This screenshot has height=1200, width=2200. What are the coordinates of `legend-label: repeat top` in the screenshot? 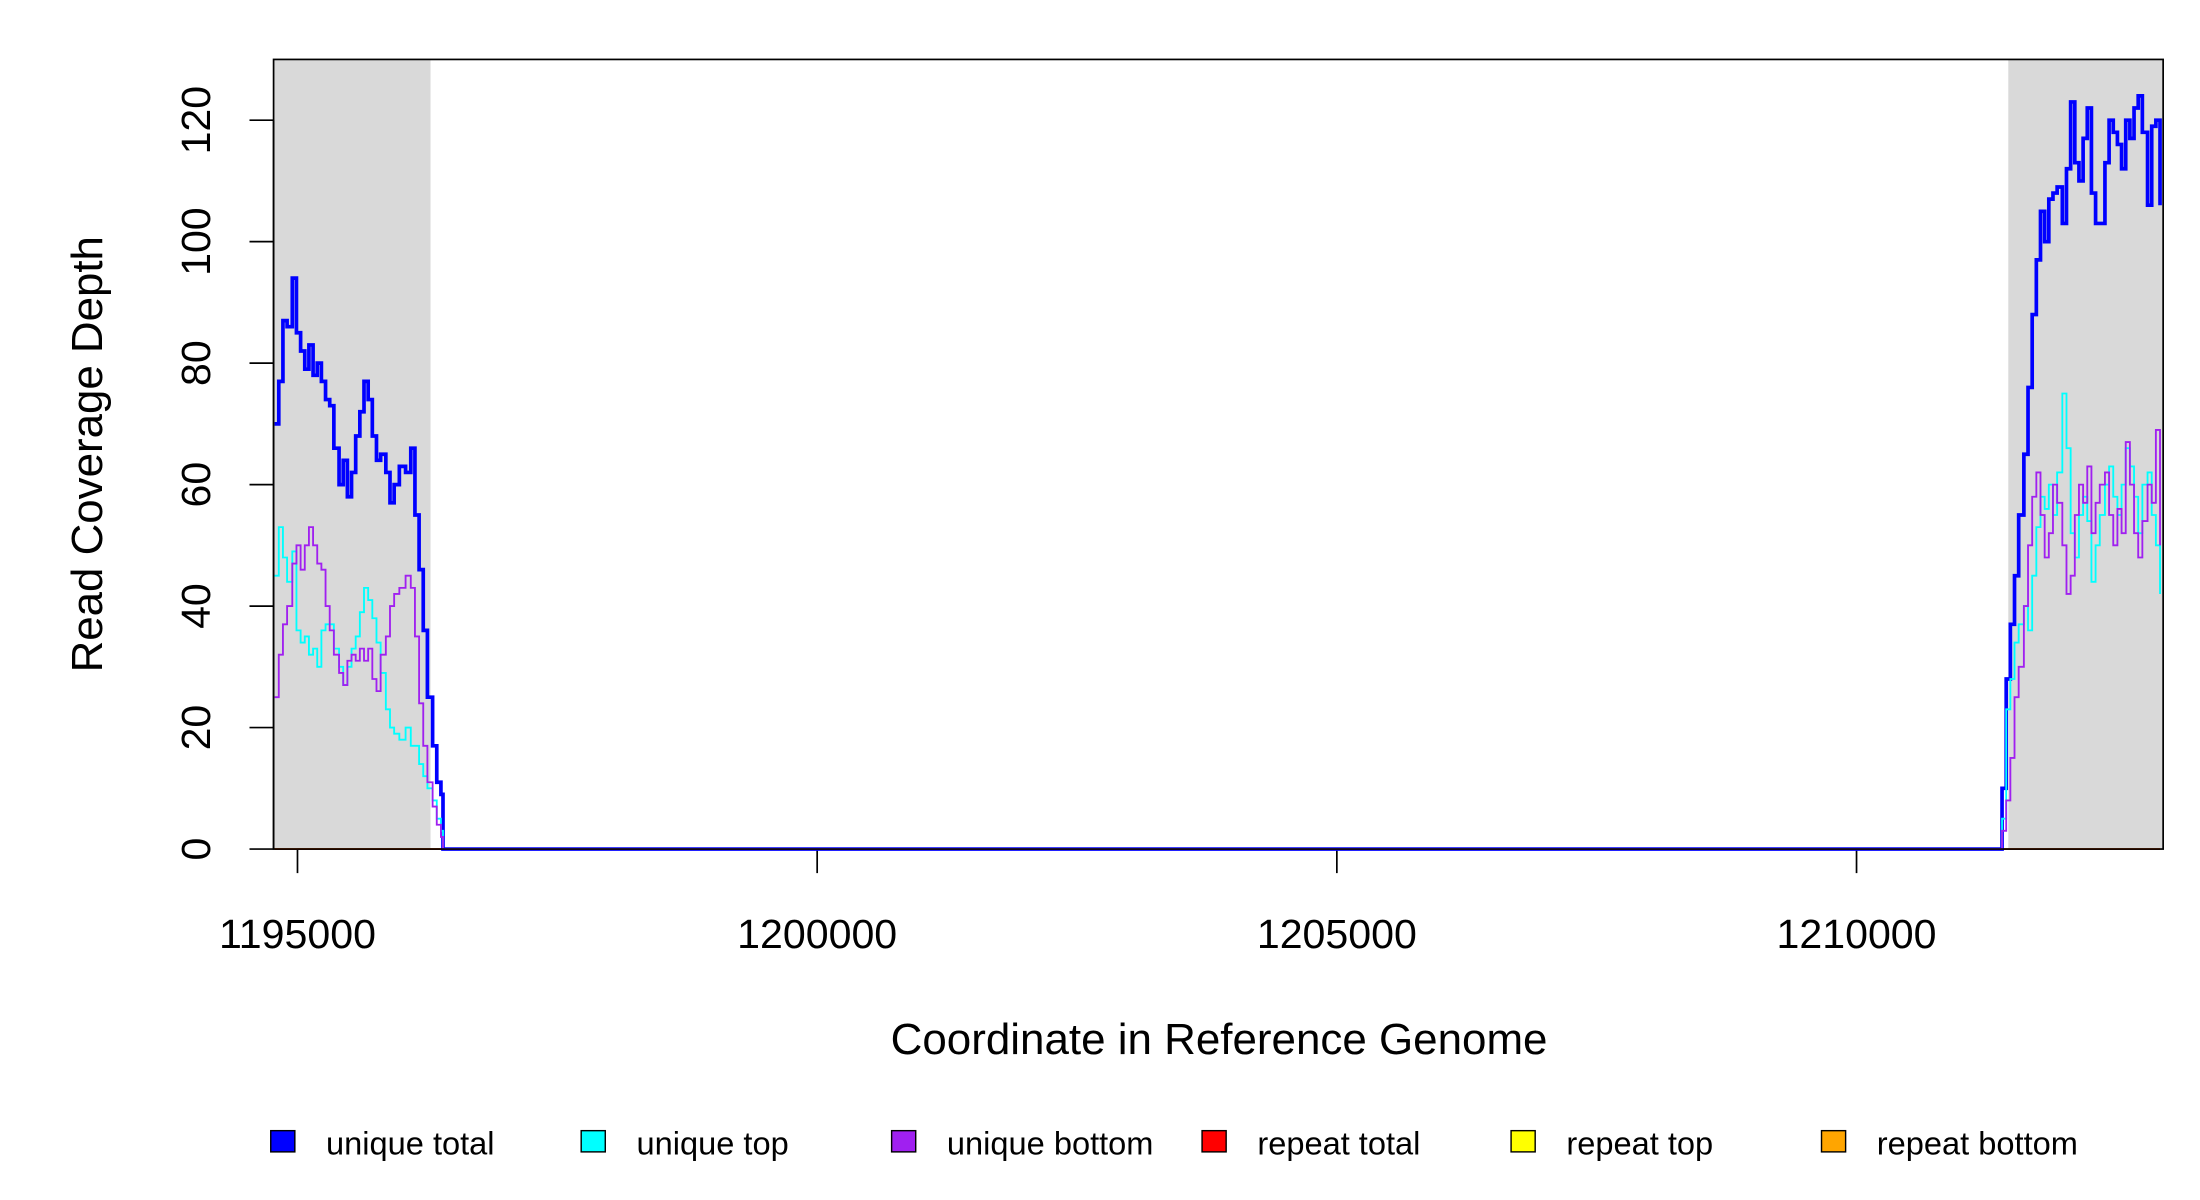 It's located at (1639, 1144).